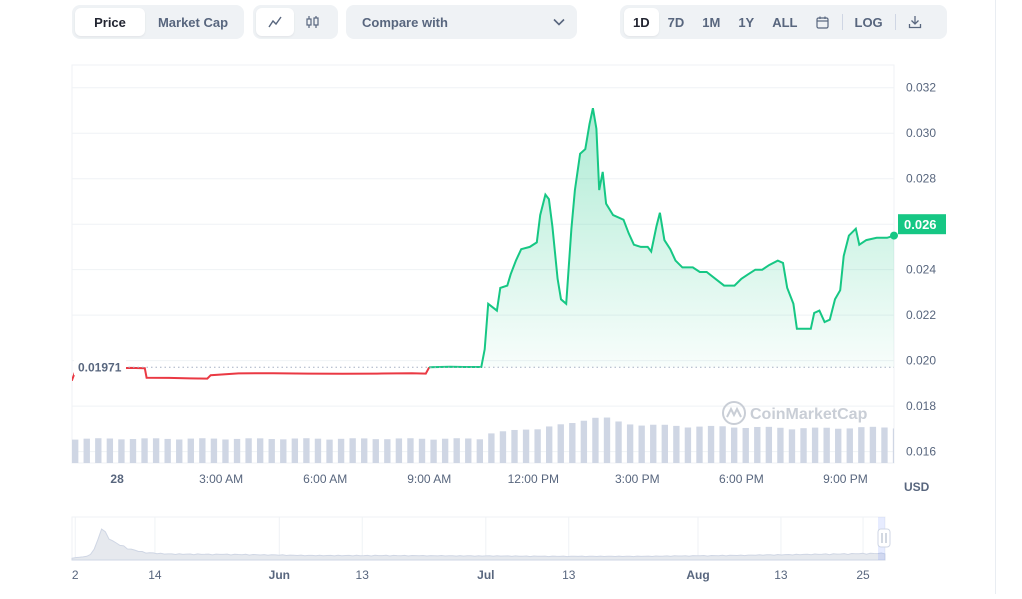  What do you see at coordinates (110, 22) in the screenshot?
I see `price-tab: Price` at bounding box center [110, 22].